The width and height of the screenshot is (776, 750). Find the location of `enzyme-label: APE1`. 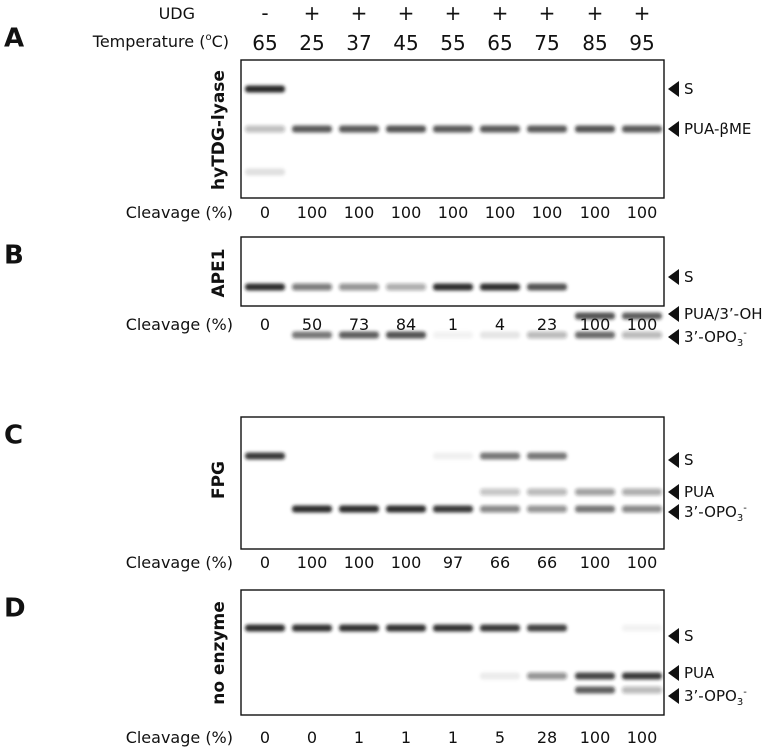

enzyme-label: APE1 is located at coordinates (219, 272).